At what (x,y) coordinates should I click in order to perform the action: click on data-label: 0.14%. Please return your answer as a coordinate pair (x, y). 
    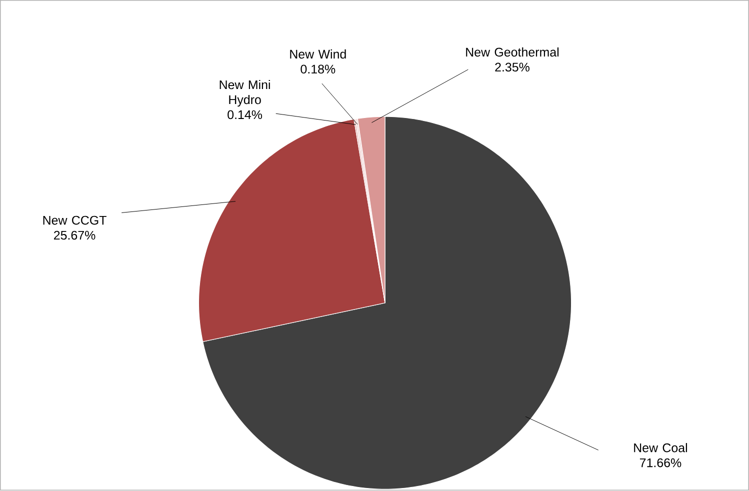
    Looking at the image, I should click on (245, 115).